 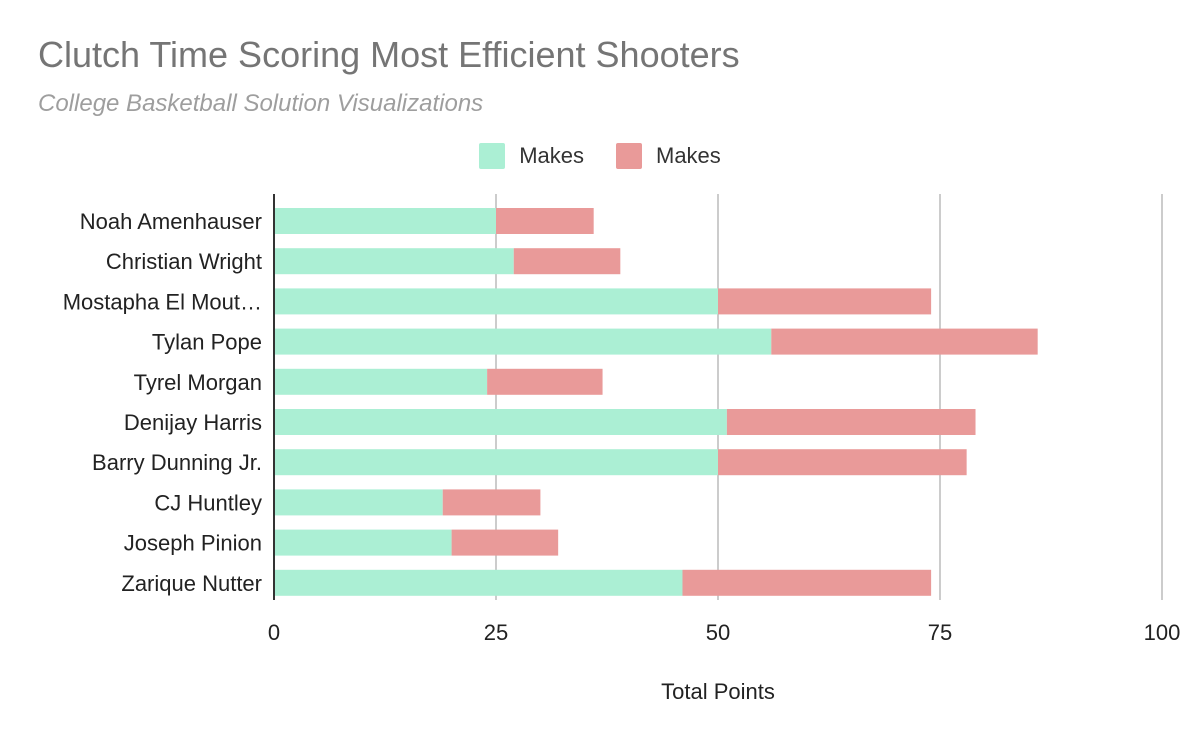 I want to click on bar-2-mostapha-el-mout, so click(x=825, y=301).